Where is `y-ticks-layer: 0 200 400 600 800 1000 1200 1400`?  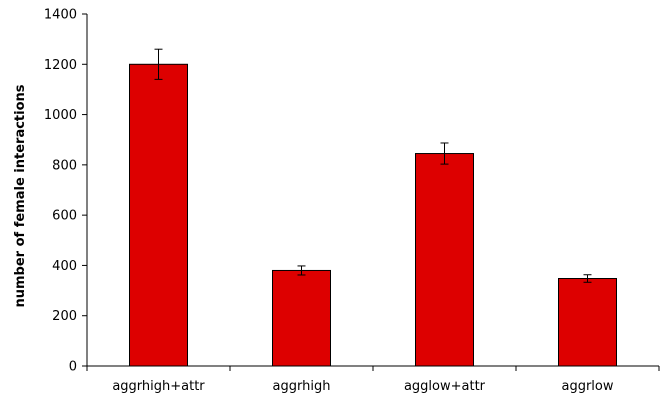
y-ticks-layer: 0 200 400 600 800 1000 1200 1400 is located at coordinates (65, 191).